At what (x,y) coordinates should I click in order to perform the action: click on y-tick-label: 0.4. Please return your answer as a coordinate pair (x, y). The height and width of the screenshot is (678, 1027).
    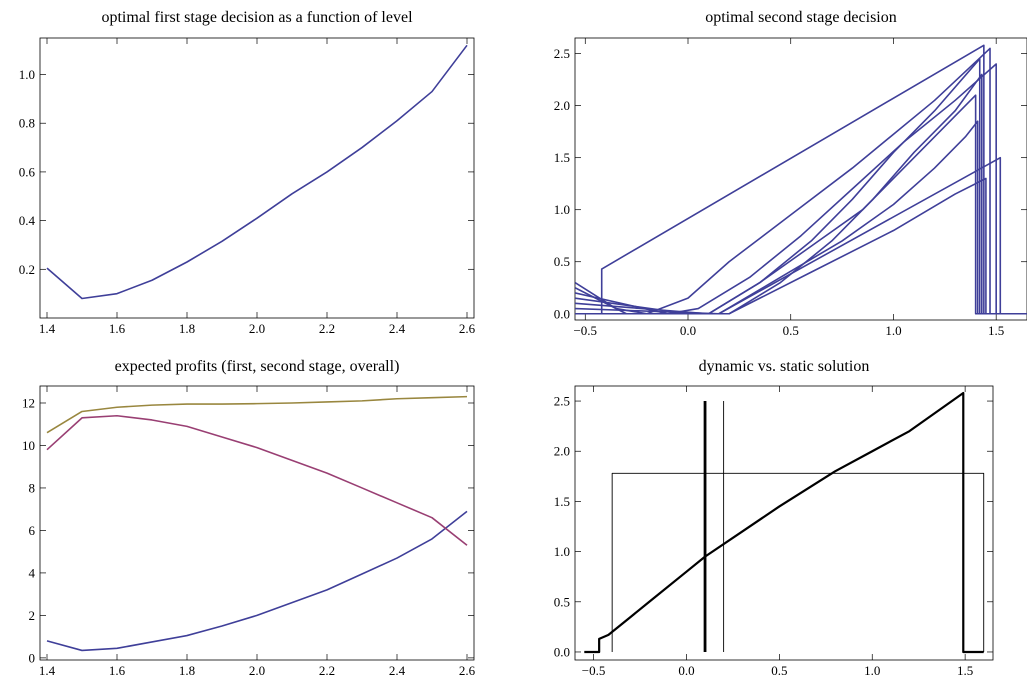
    Looking at the image, I should click on (27, 220).